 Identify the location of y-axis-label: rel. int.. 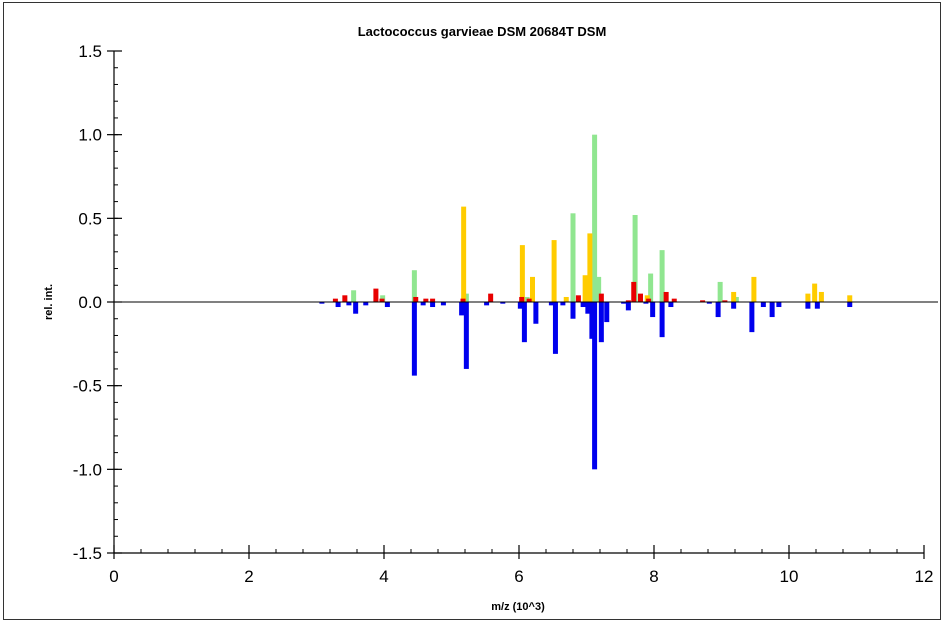
(49, 302).